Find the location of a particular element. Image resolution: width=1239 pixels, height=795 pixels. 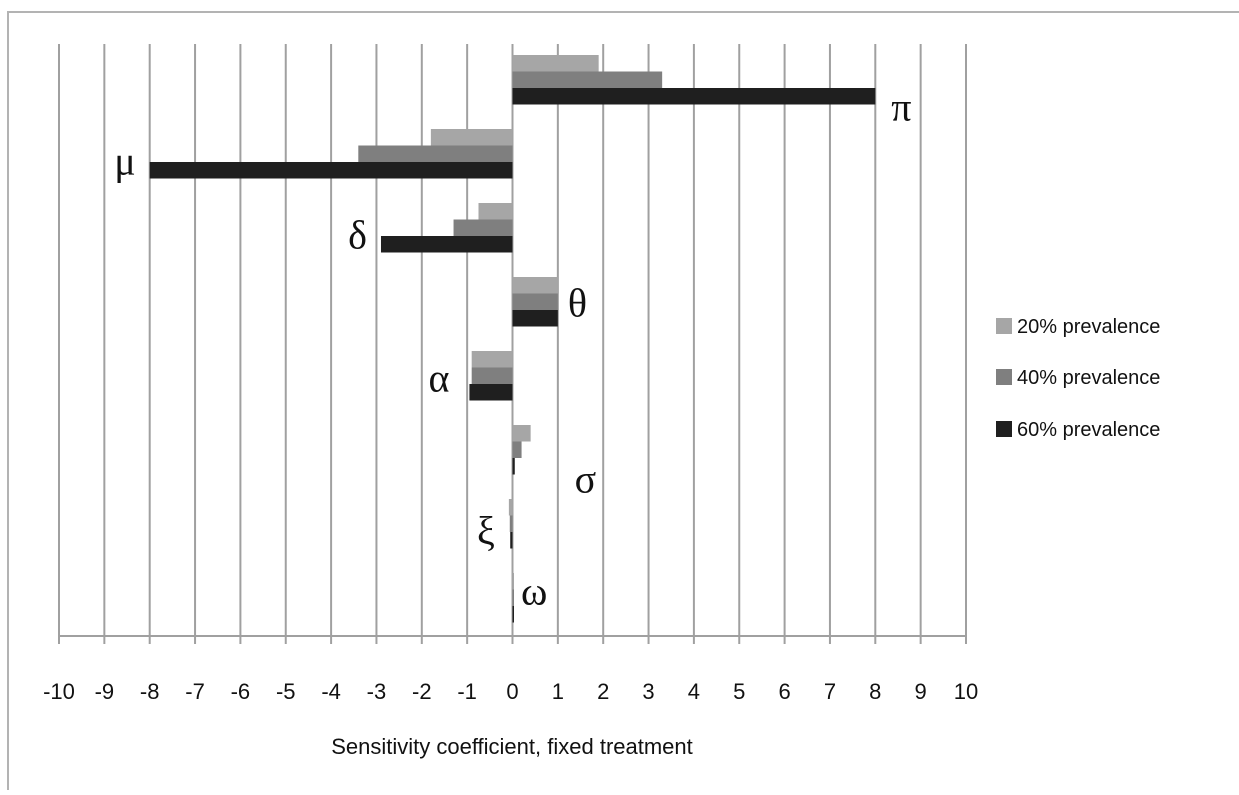

x-axis-label: Sensitivity coefficient, fixed treatment is located at coordinates (512, 746).